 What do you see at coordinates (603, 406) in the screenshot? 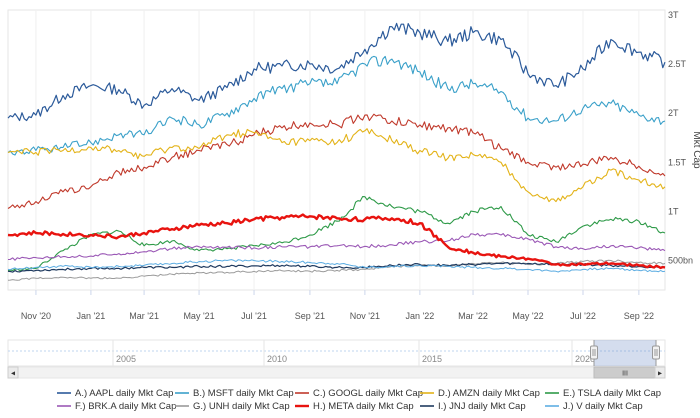
I see `legend-label: J.) V daily Mkt Cap` at bounding box center [603, 406].